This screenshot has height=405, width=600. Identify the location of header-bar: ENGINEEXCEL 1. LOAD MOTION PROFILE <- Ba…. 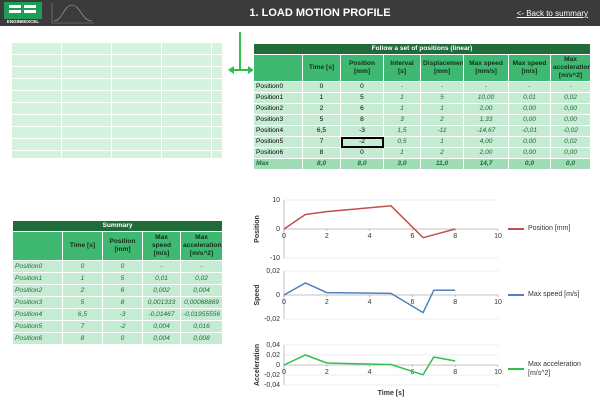
(300, 13).